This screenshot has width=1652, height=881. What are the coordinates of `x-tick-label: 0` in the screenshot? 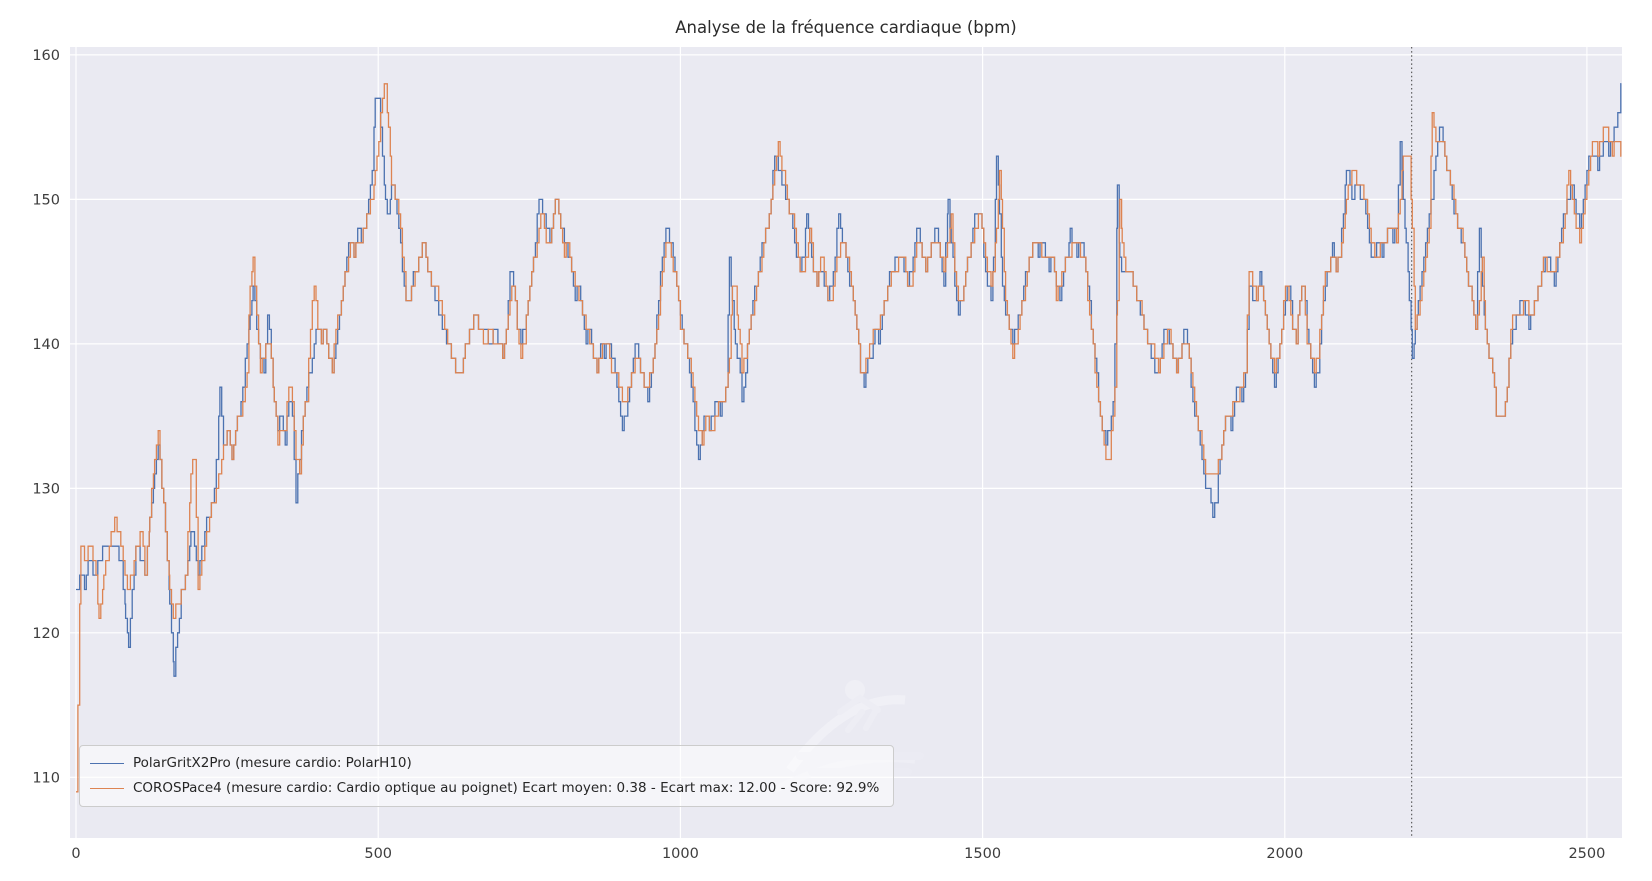 It's located at (75, 854).